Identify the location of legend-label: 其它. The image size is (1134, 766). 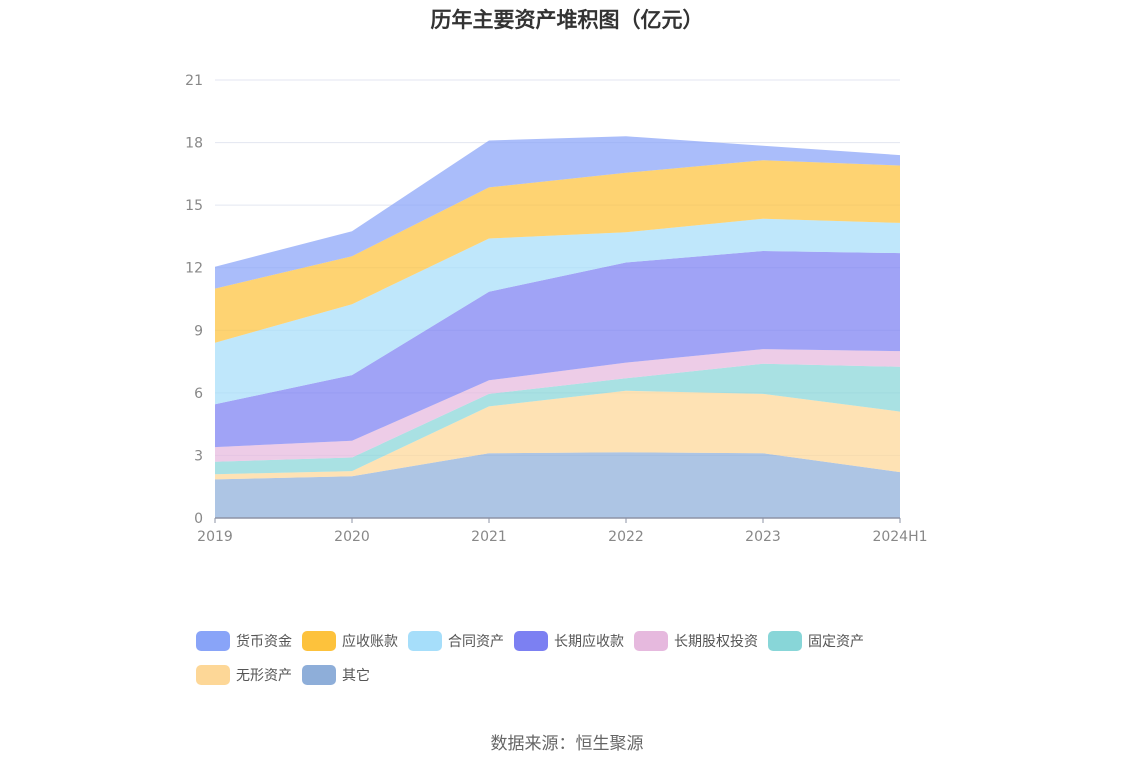
(356, 676).